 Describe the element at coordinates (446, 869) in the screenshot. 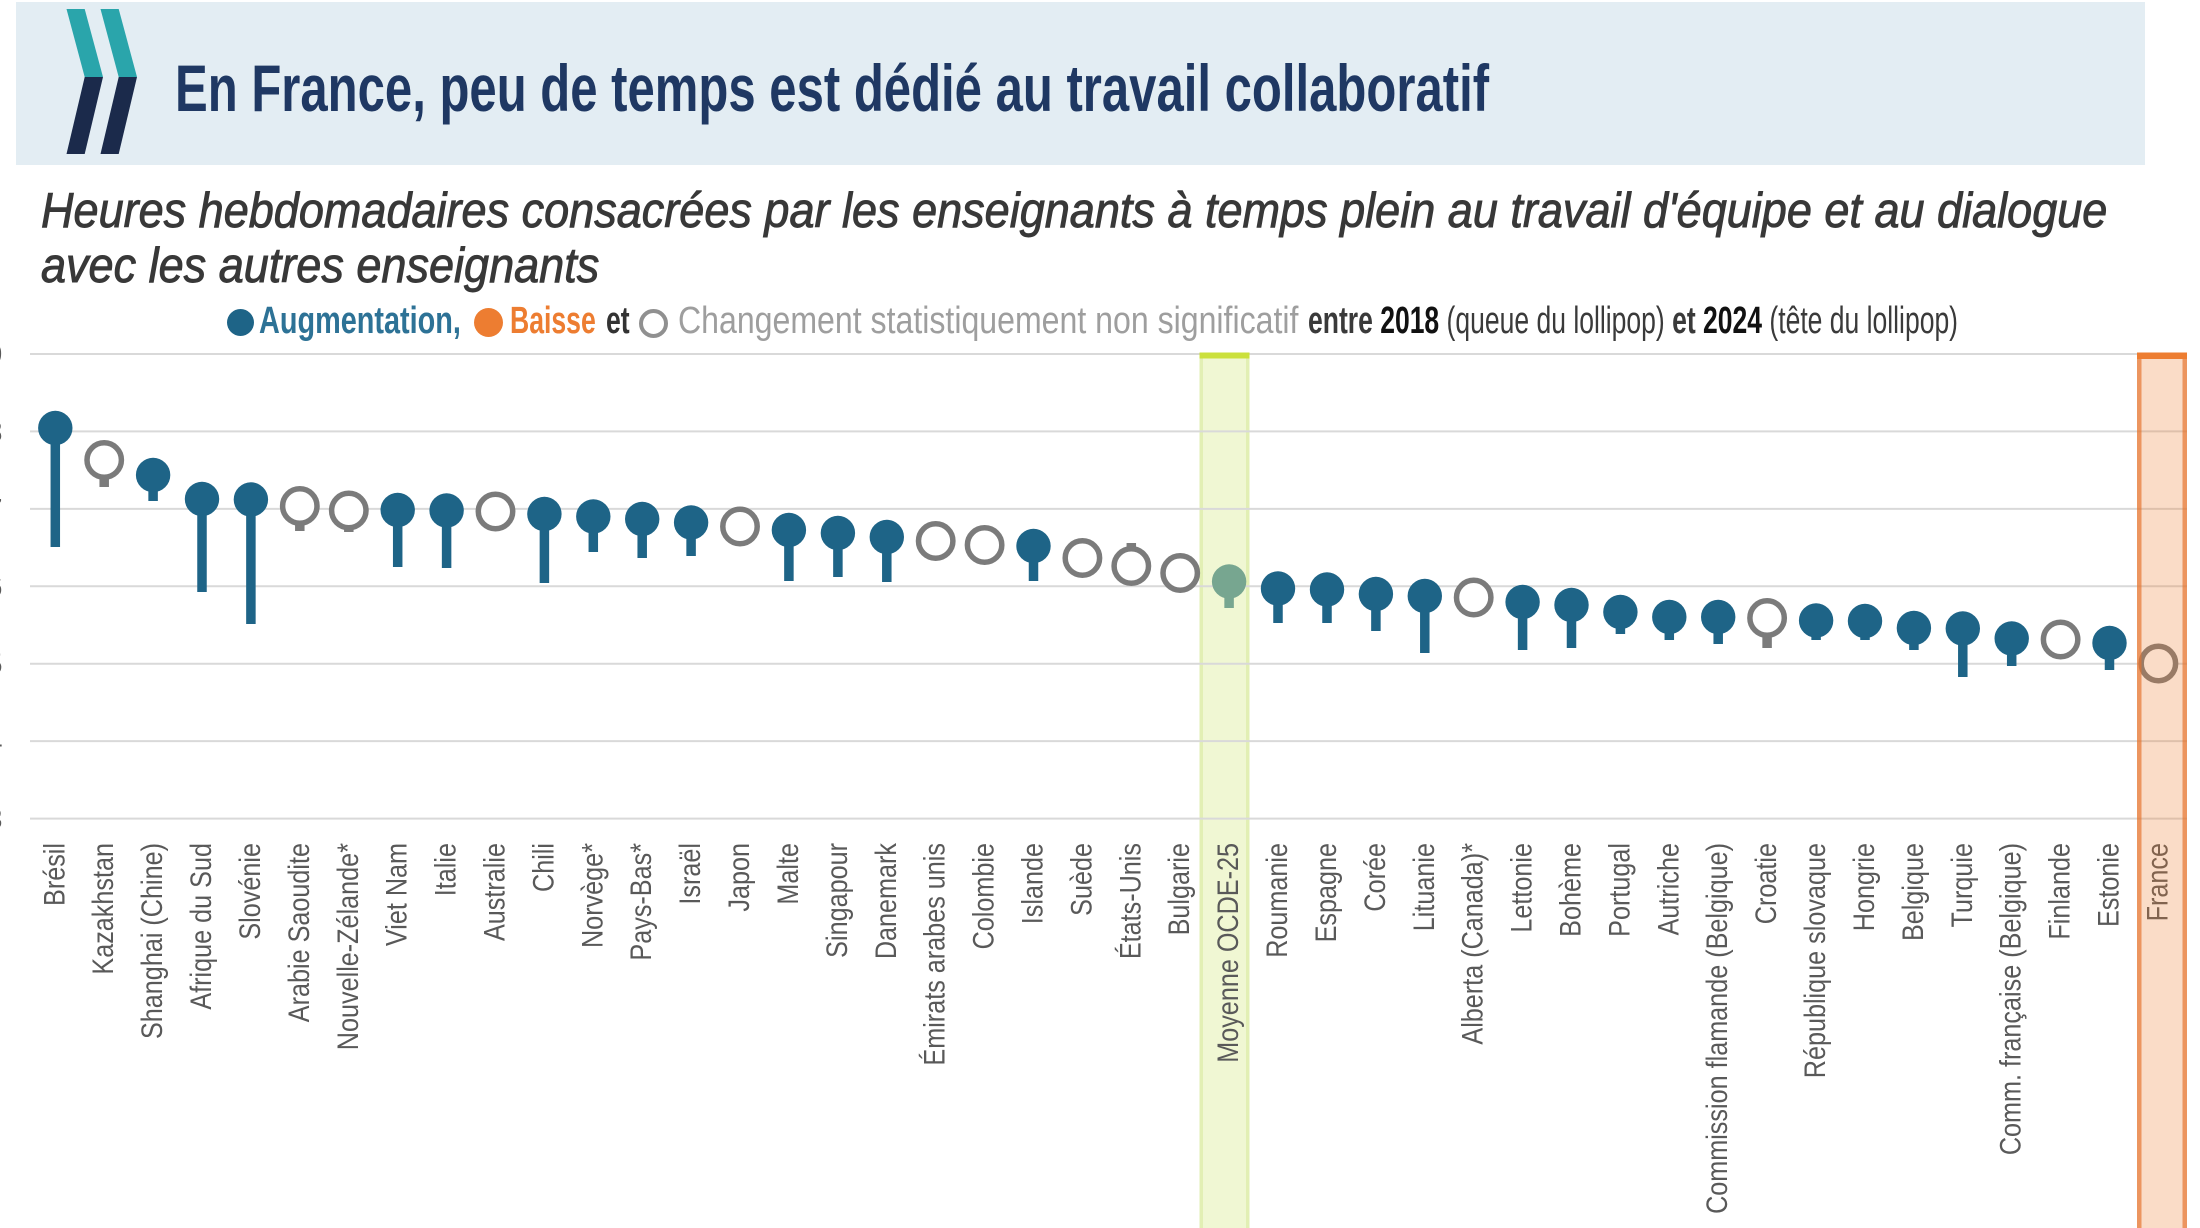

I see `svg-text: Italie` at that location.